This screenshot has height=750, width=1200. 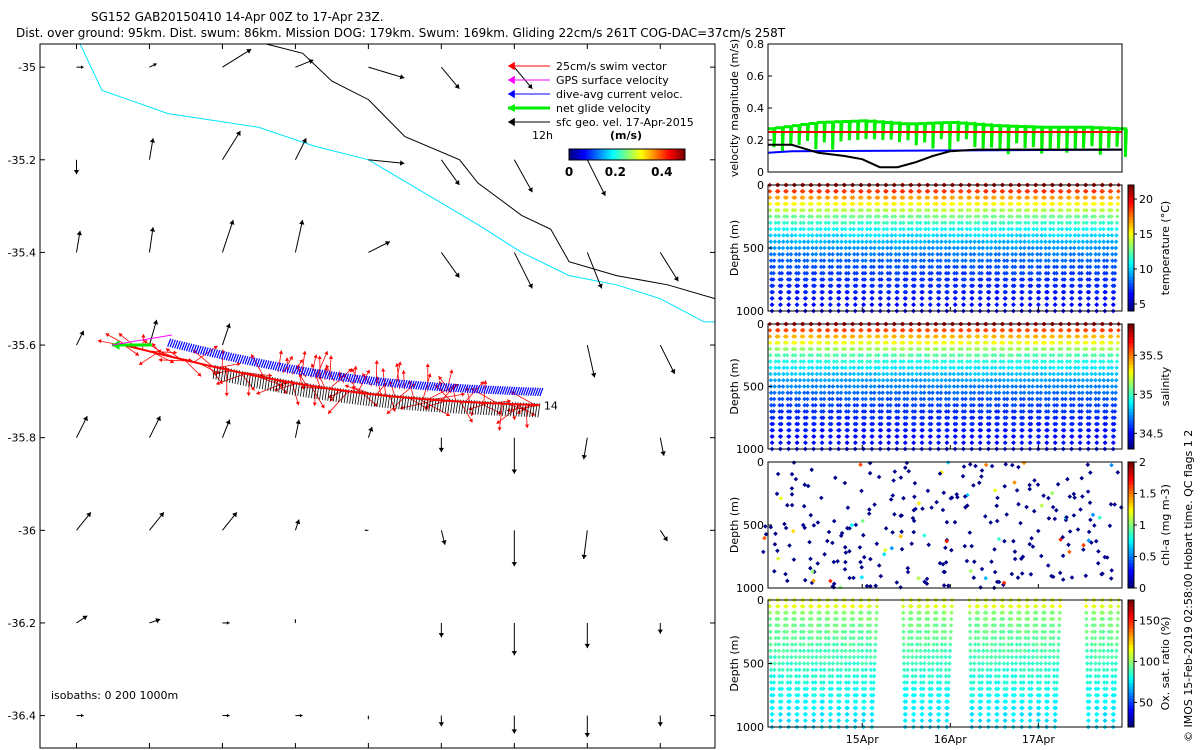 What do you see at coordinates (542, 135) in the screenshot?
I see `time-label: 12h` at bounding box center [542, 135].